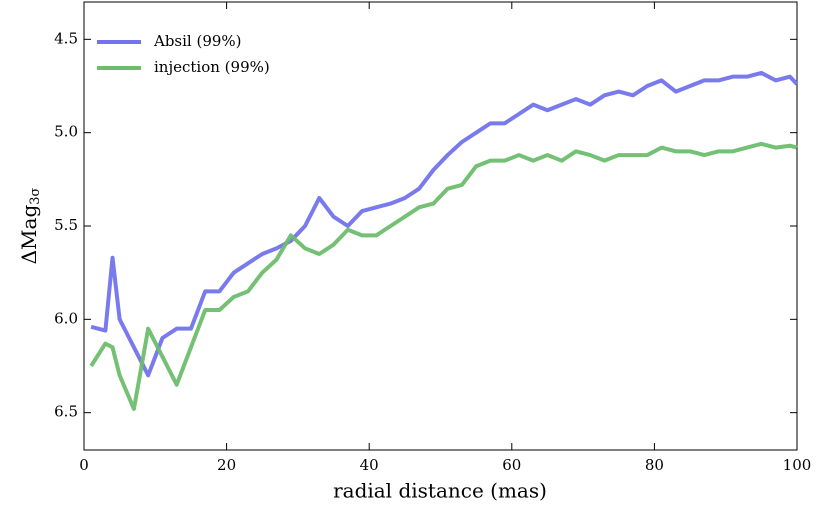 Image resolution: width=830 pixels, height=519 pixels. I want to click on y-axis-label: ΔMag3σ, so click(30, 225).